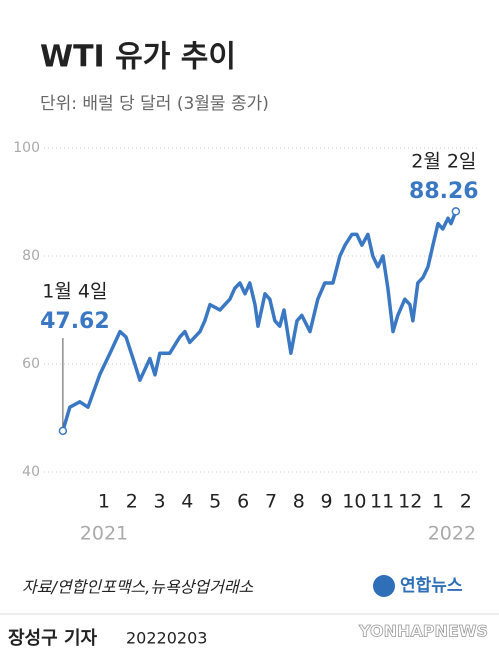 The width and height of the screenshot is (499, 662). What do you see at coordinates (431, 585) in the screenshot?
I see `logo: 연합뉴스` at bounding box center [431, 585].